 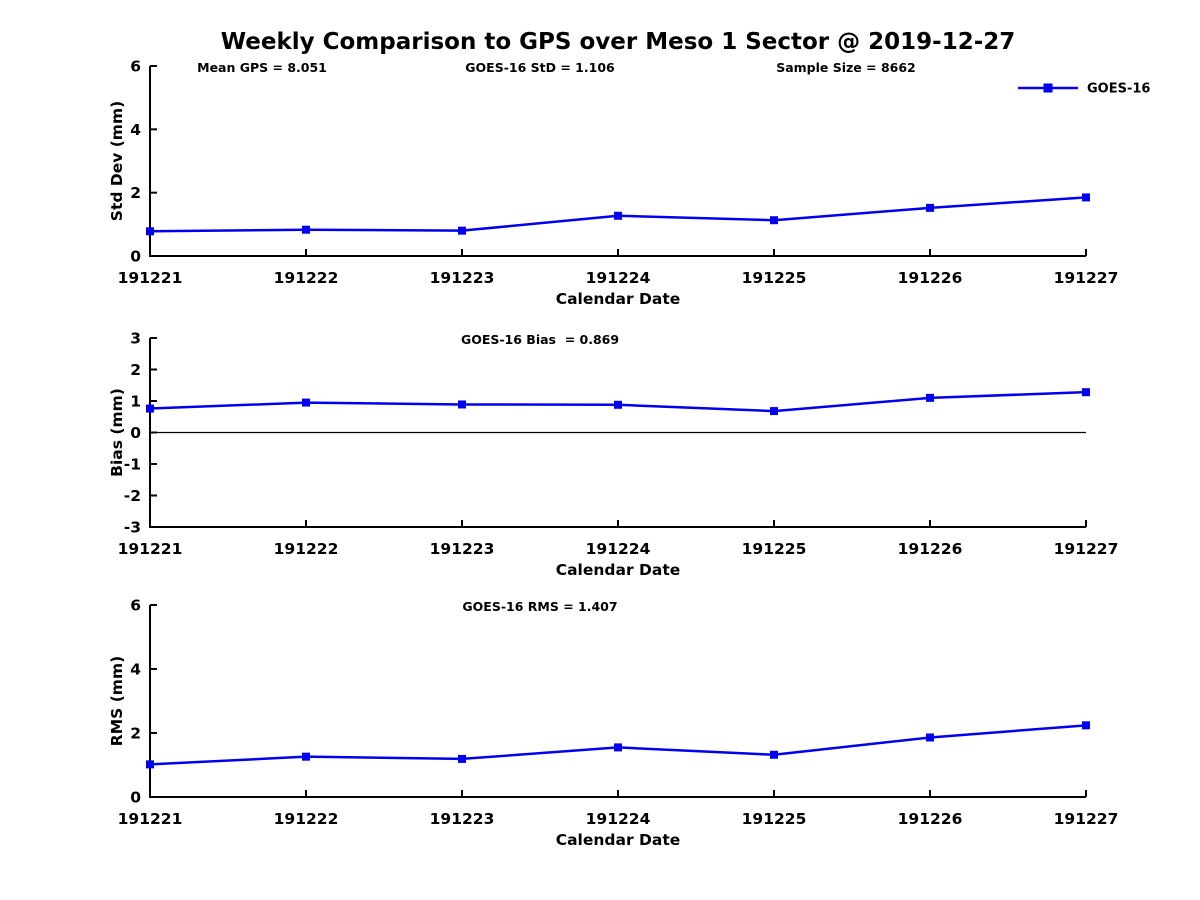 What do you see at coordinates (132, 528) in the screenshot?
I see `y-tick-label: -3` at bounding box center [132, 528].